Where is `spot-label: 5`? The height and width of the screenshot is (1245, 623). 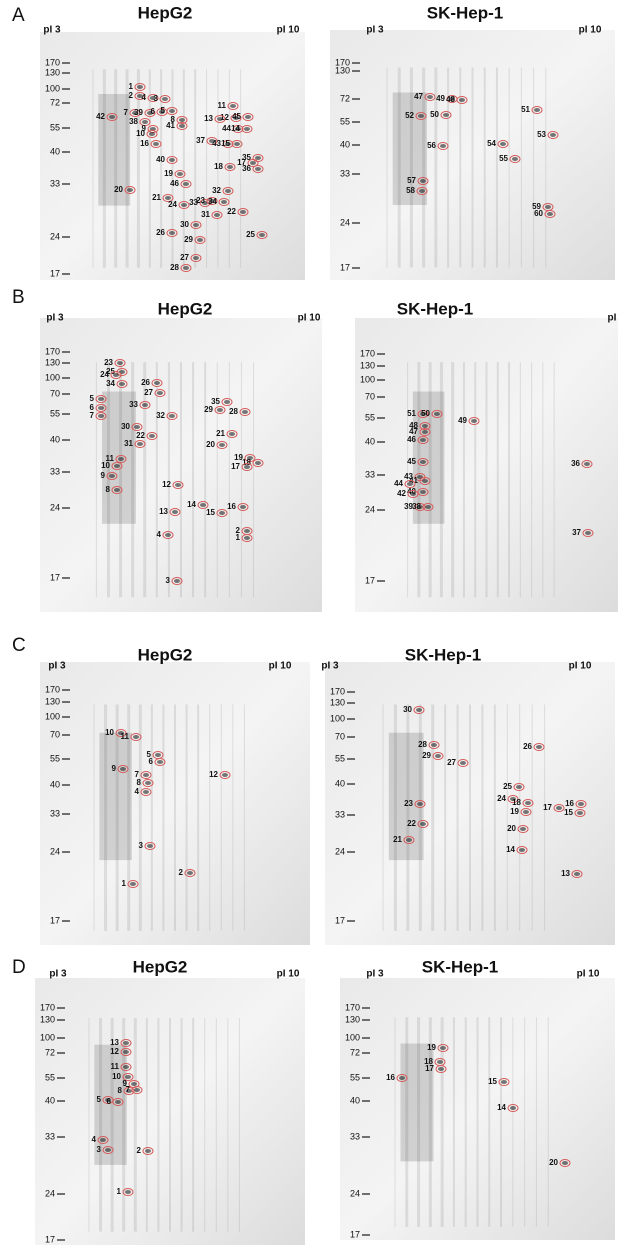 spot-label: 5 is located at coordinates (149, 754).